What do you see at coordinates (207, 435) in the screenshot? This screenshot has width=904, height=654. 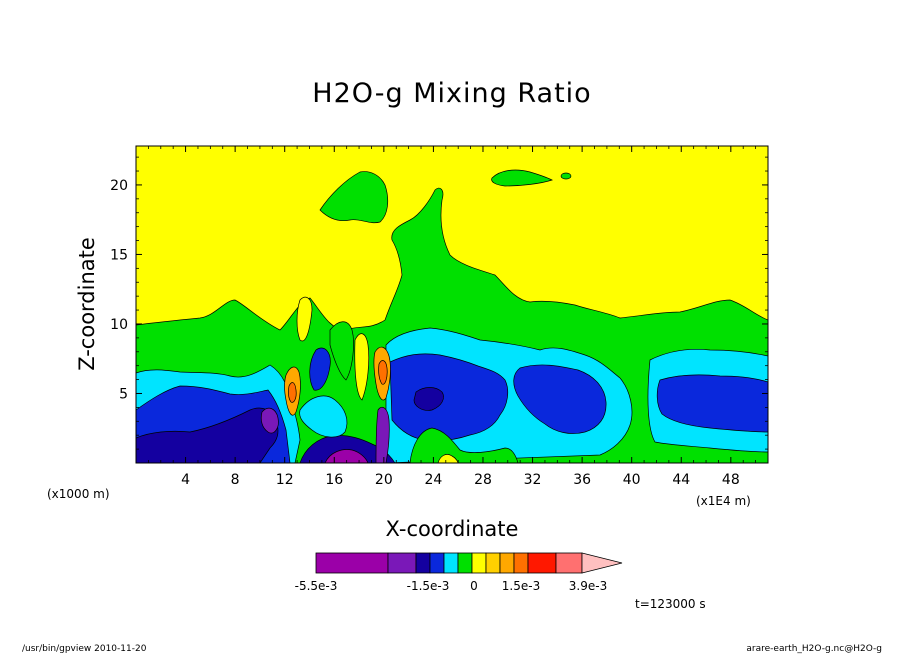 I see `field-navy-left` at bounding box center [207, 435].